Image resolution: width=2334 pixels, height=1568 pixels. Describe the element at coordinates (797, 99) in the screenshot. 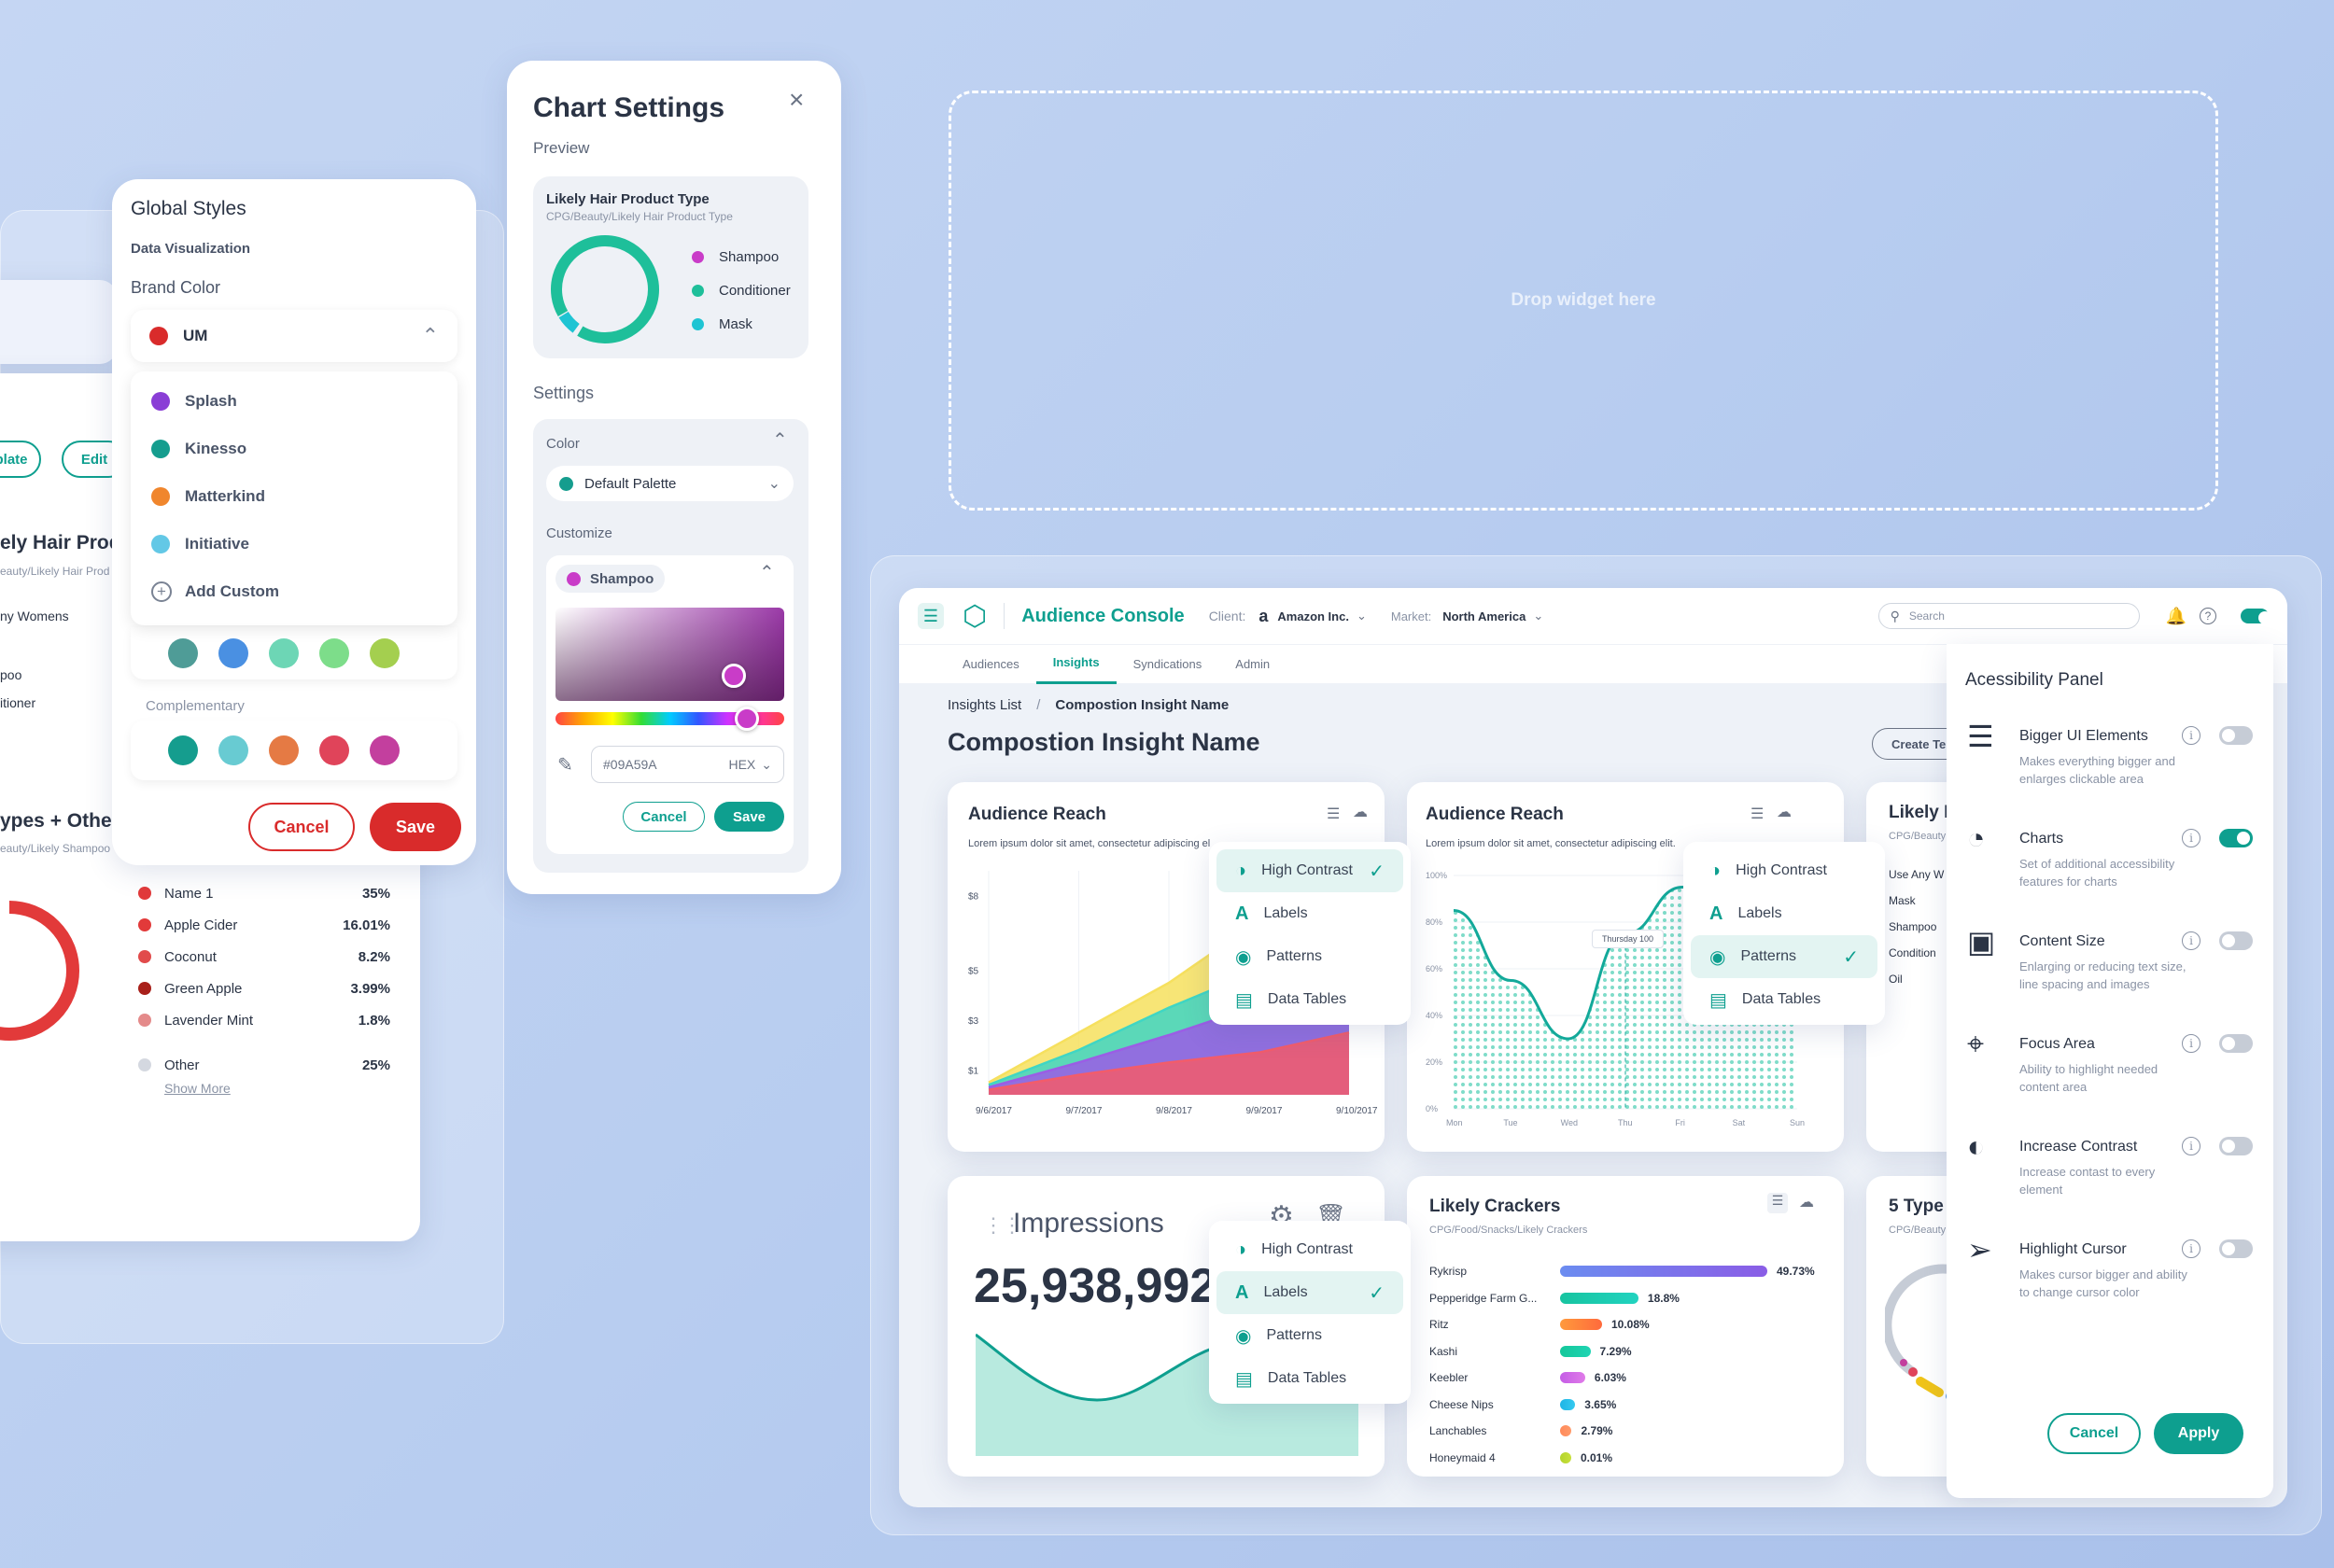

I see `close-icon: ×` at that location.